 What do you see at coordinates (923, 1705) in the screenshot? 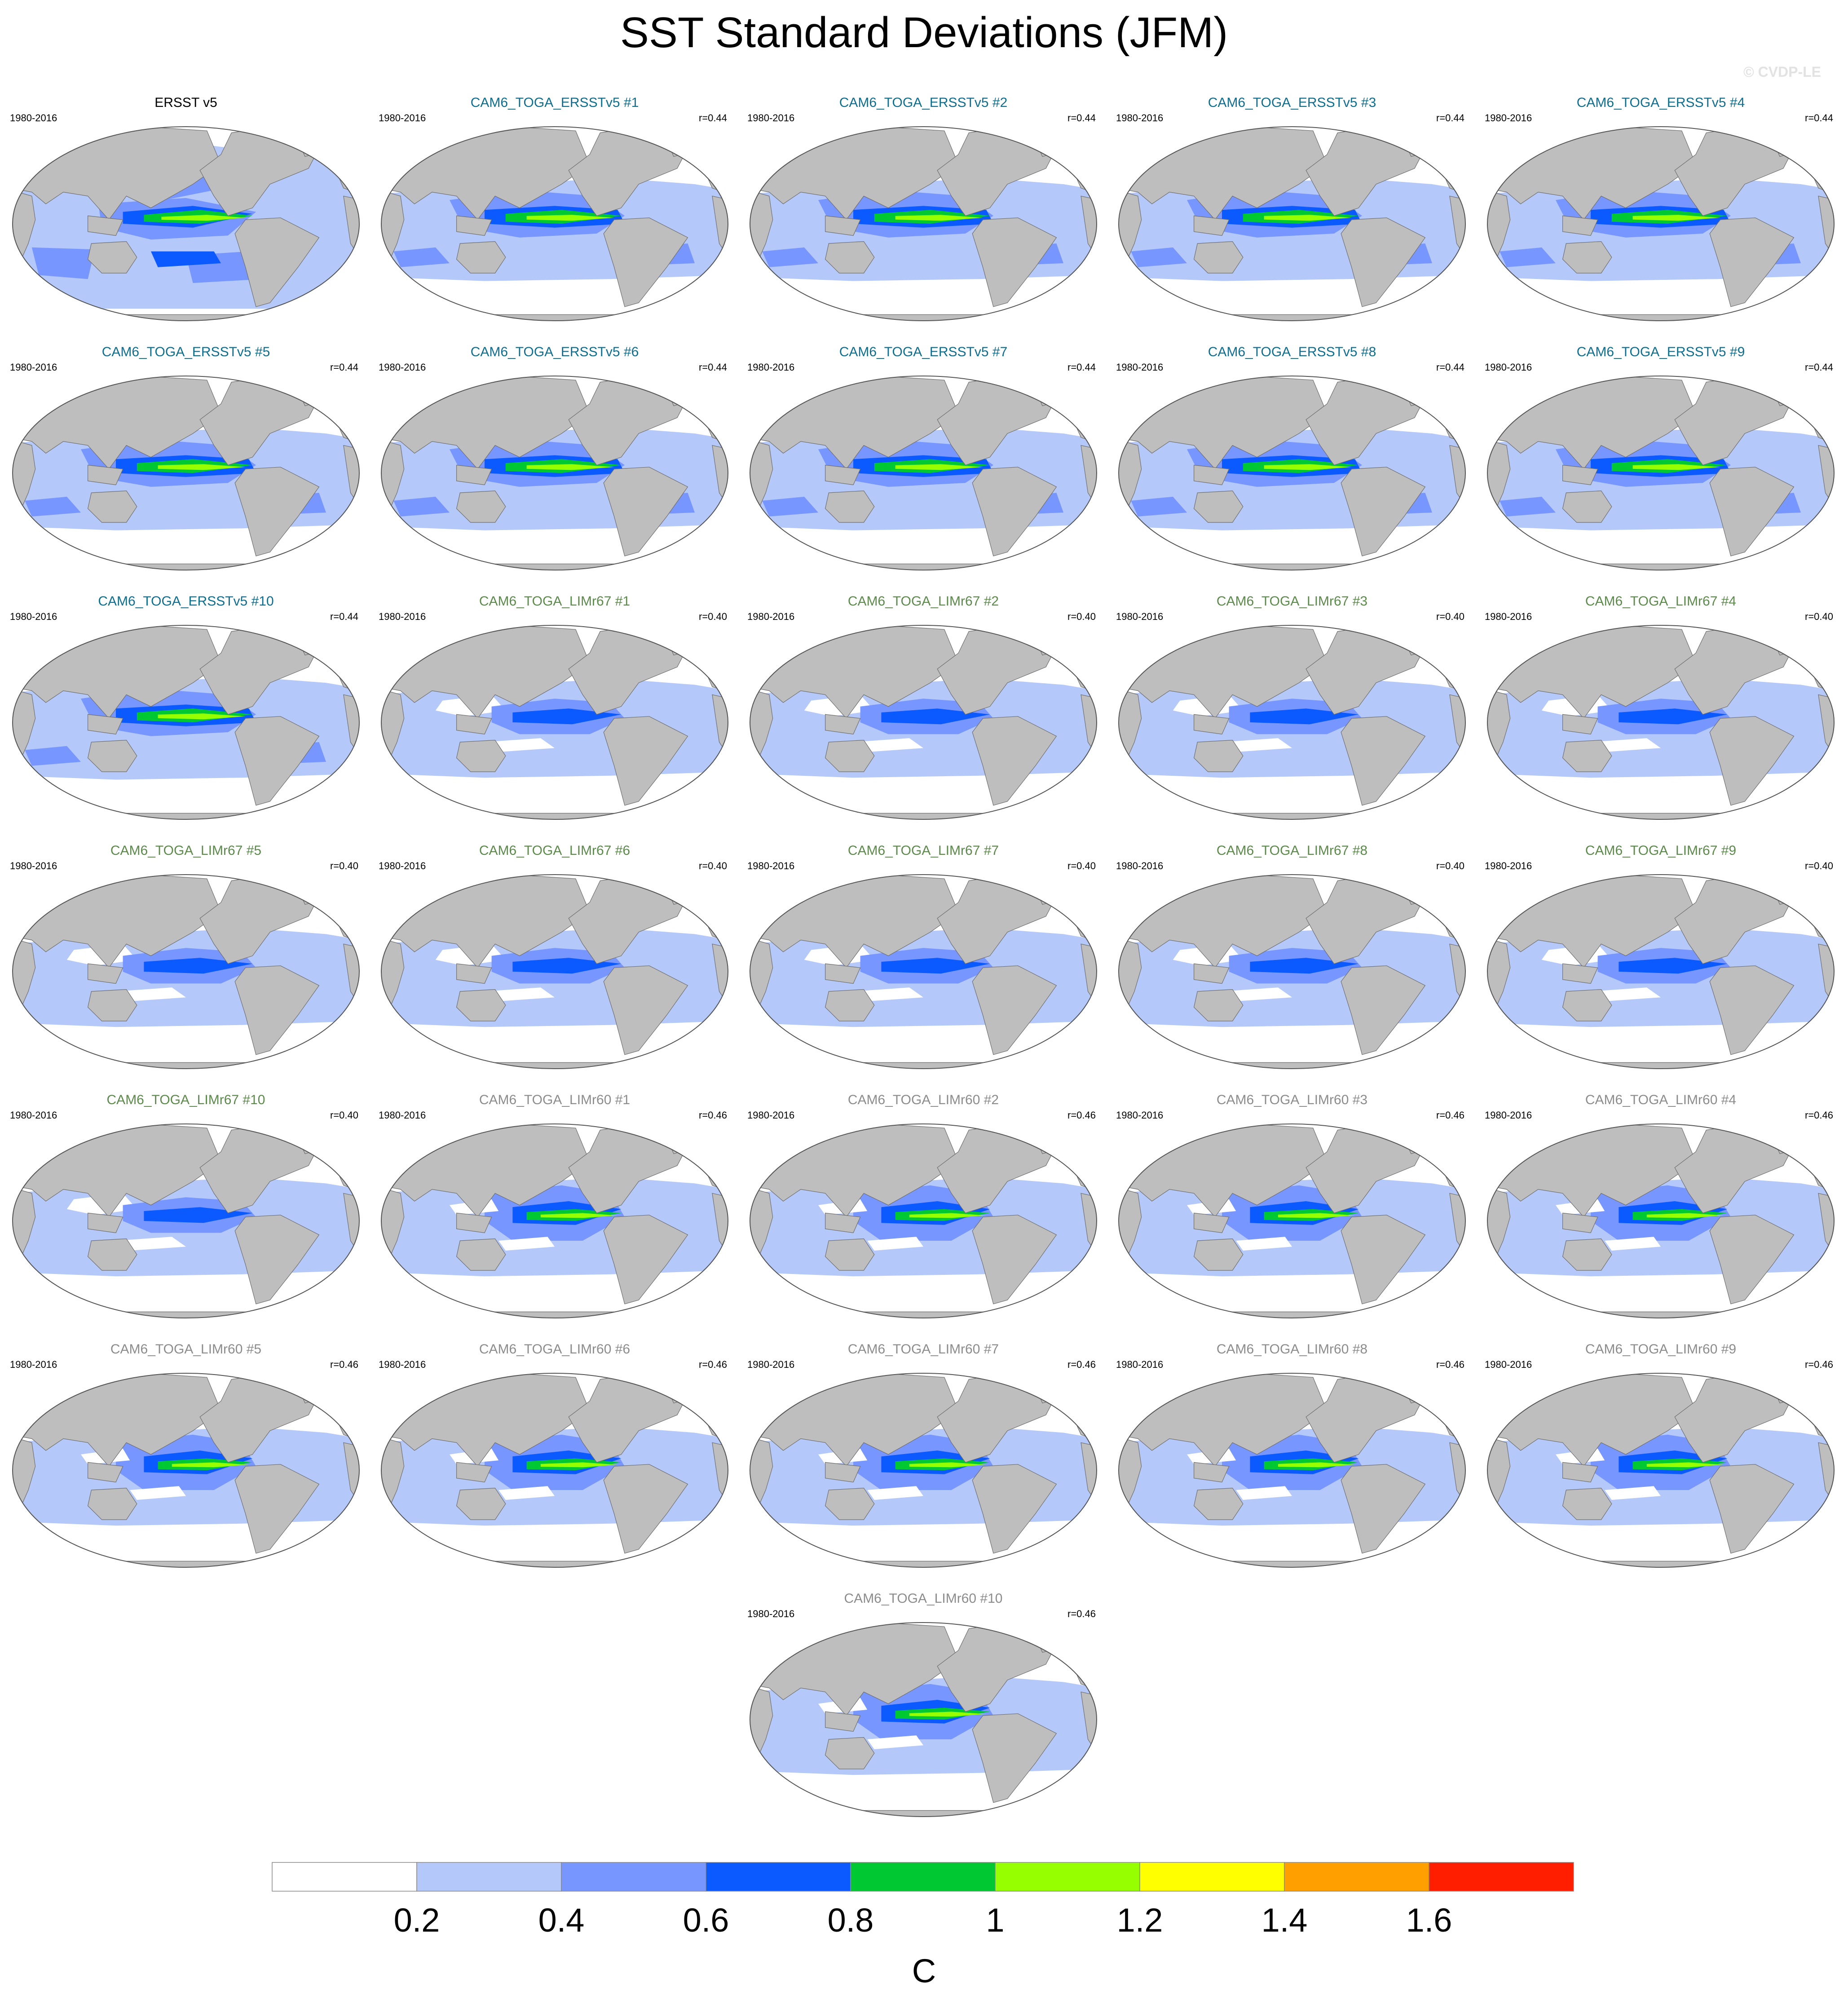
I see `map-panel: CAM6_TOGA_LIMr60 #10 1980-2016 r=0.46` at bounding box center [923, 1705].